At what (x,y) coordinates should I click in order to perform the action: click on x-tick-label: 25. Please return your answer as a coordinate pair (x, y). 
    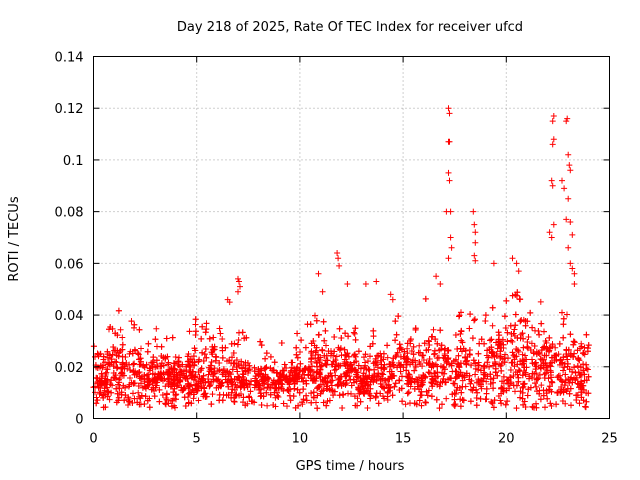
    Looking at the image, I should click on (609, 439).